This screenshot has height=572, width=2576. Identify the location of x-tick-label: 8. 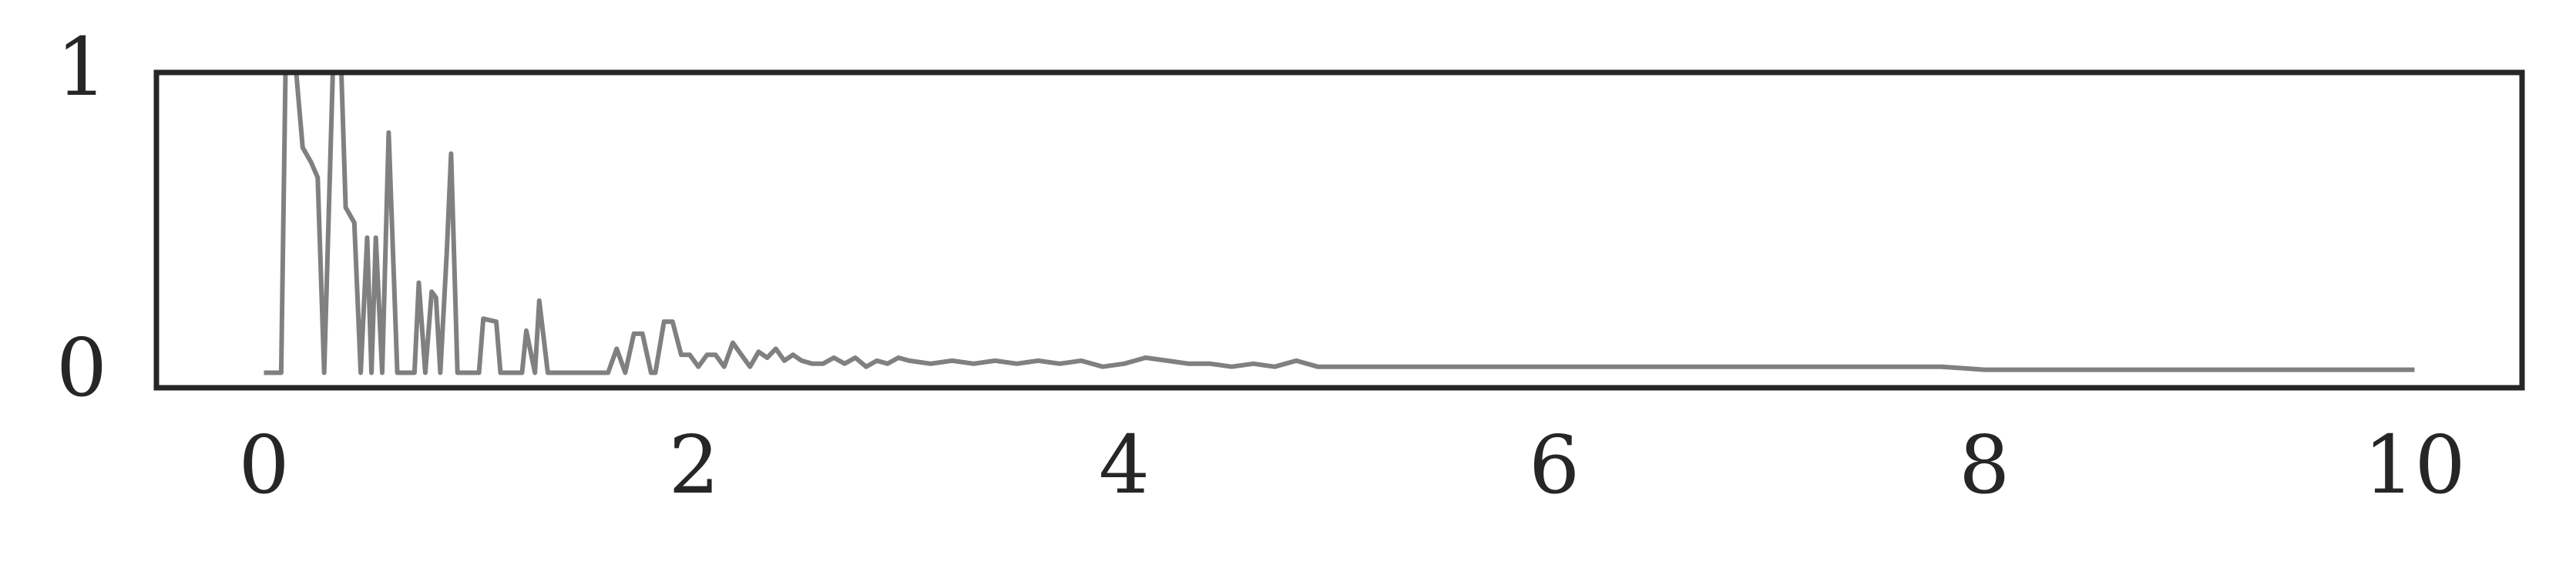
(1984, 465).